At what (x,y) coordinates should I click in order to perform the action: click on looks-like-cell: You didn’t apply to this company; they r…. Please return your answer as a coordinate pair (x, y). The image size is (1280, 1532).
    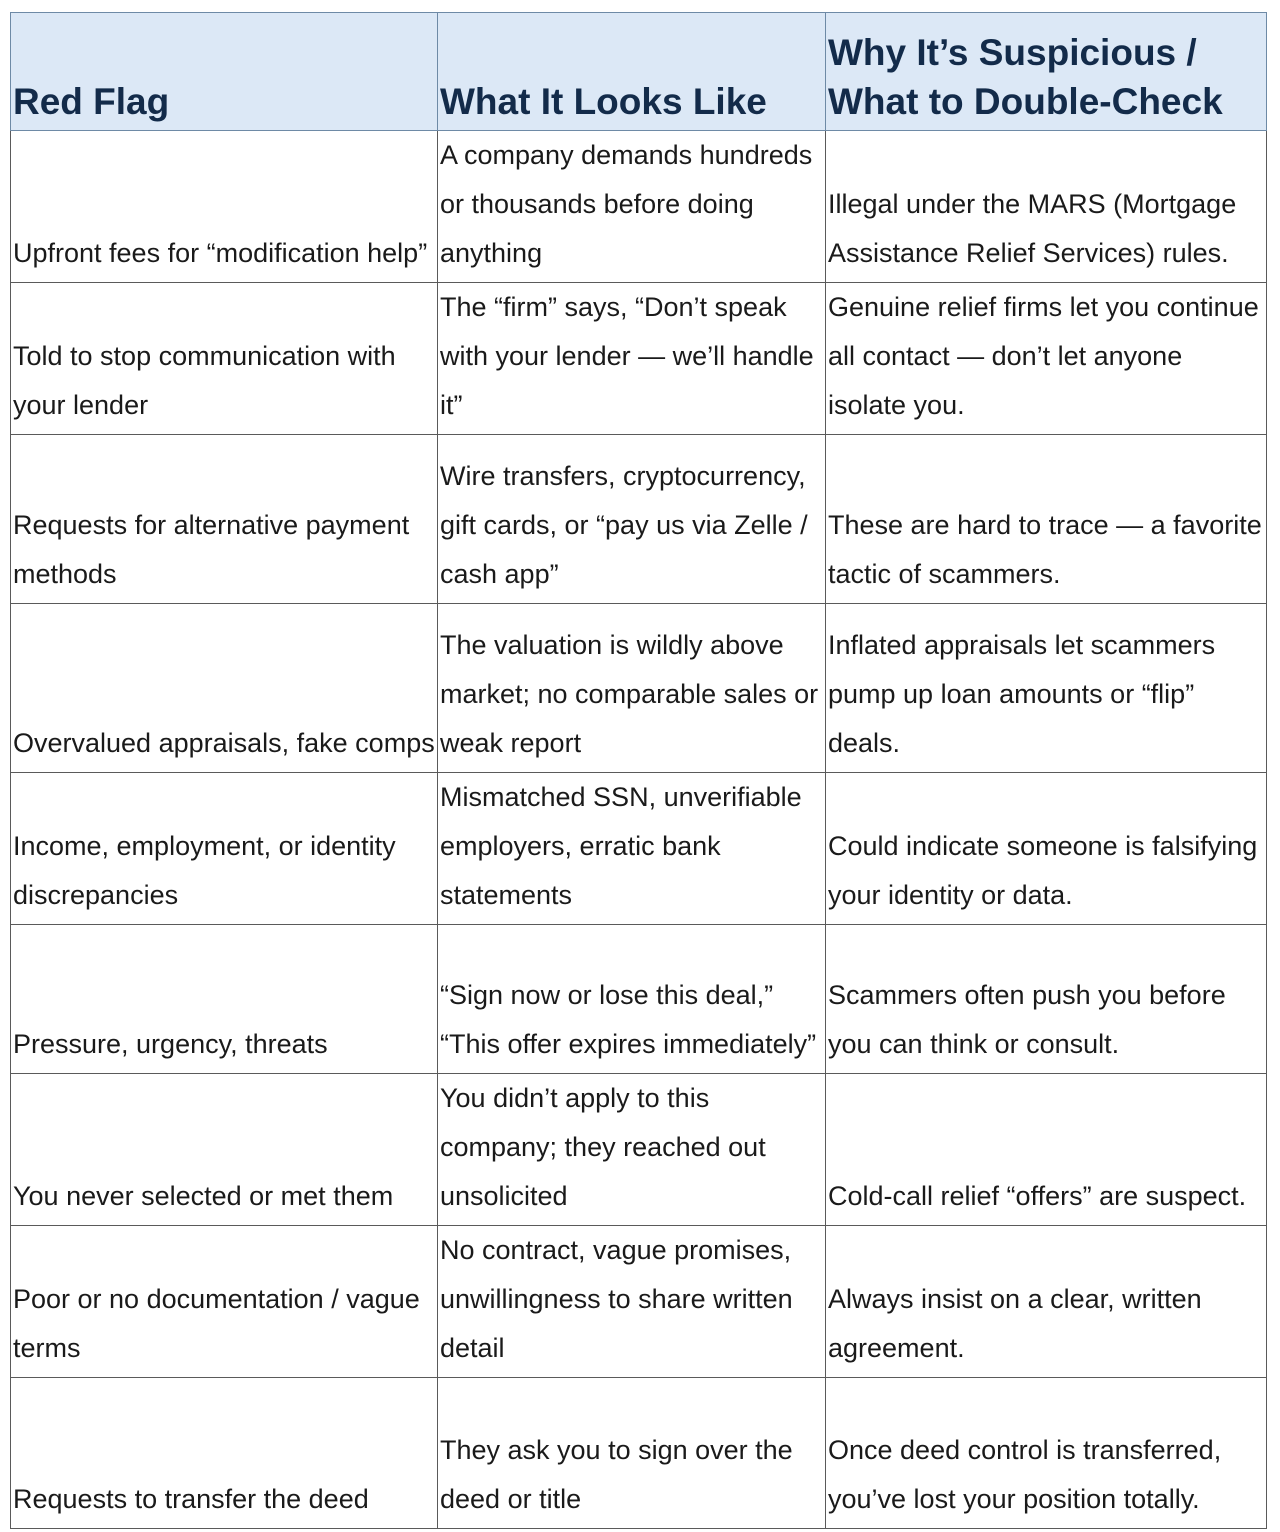
    Looking at the image, I should click on (631, 1149).